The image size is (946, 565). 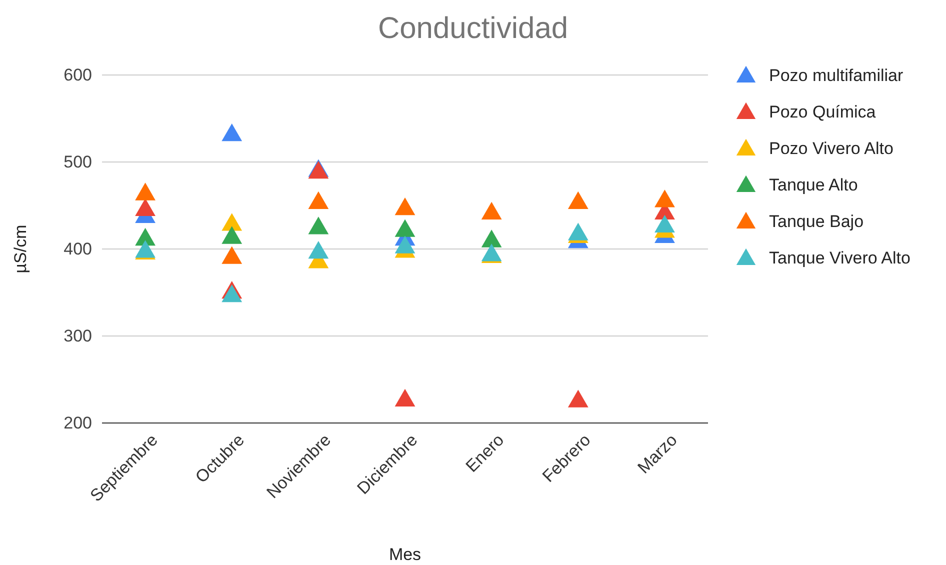 What do you see at coordinates (816, 221) in the screenshot?
I see `legend-label: Tanque Bajo` at bounding box center [816, 221].